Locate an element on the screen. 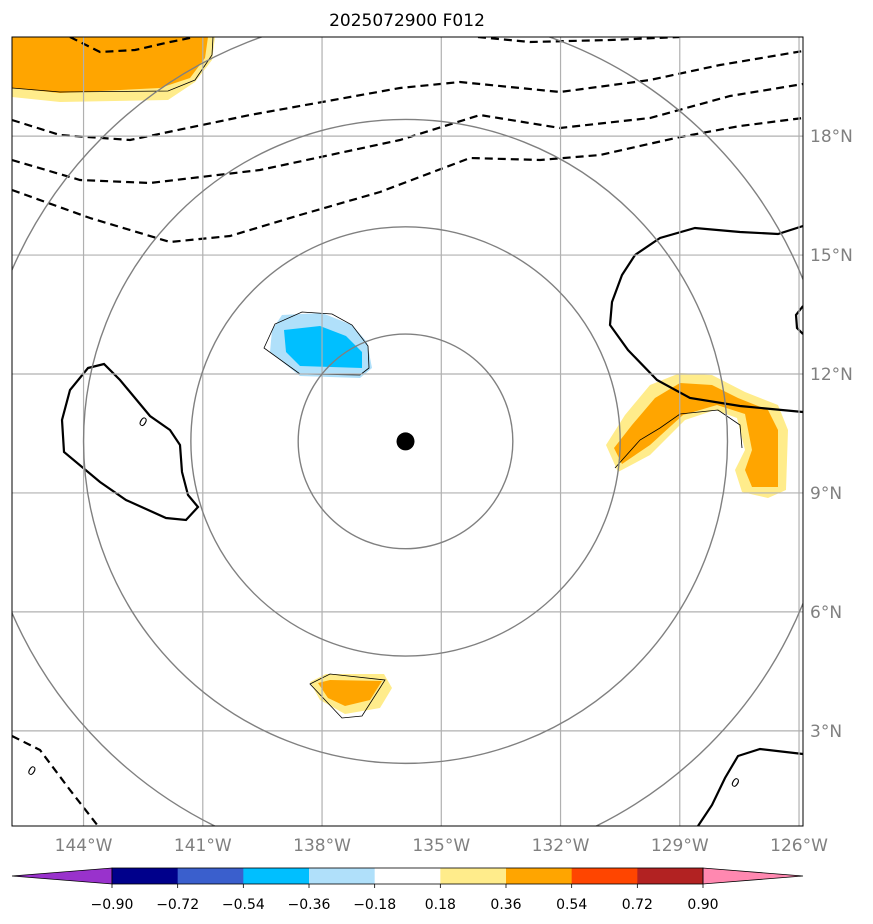  positive-anomaly-northwest is located at coordinates (110, 65).